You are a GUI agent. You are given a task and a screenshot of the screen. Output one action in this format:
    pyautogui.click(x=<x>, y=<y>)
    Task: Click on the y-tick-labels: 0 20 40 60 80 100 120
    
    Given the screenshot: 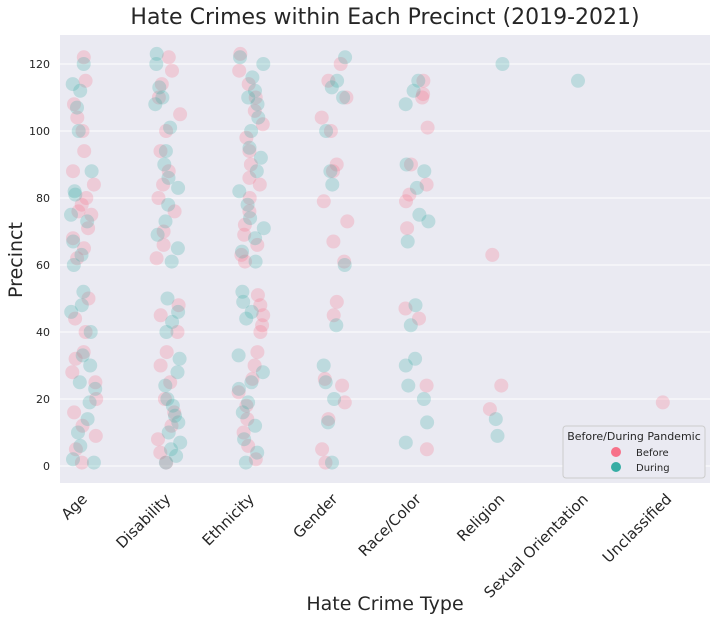 What is the action you would take?
    pyautogui.click(x=39, y=265)
    